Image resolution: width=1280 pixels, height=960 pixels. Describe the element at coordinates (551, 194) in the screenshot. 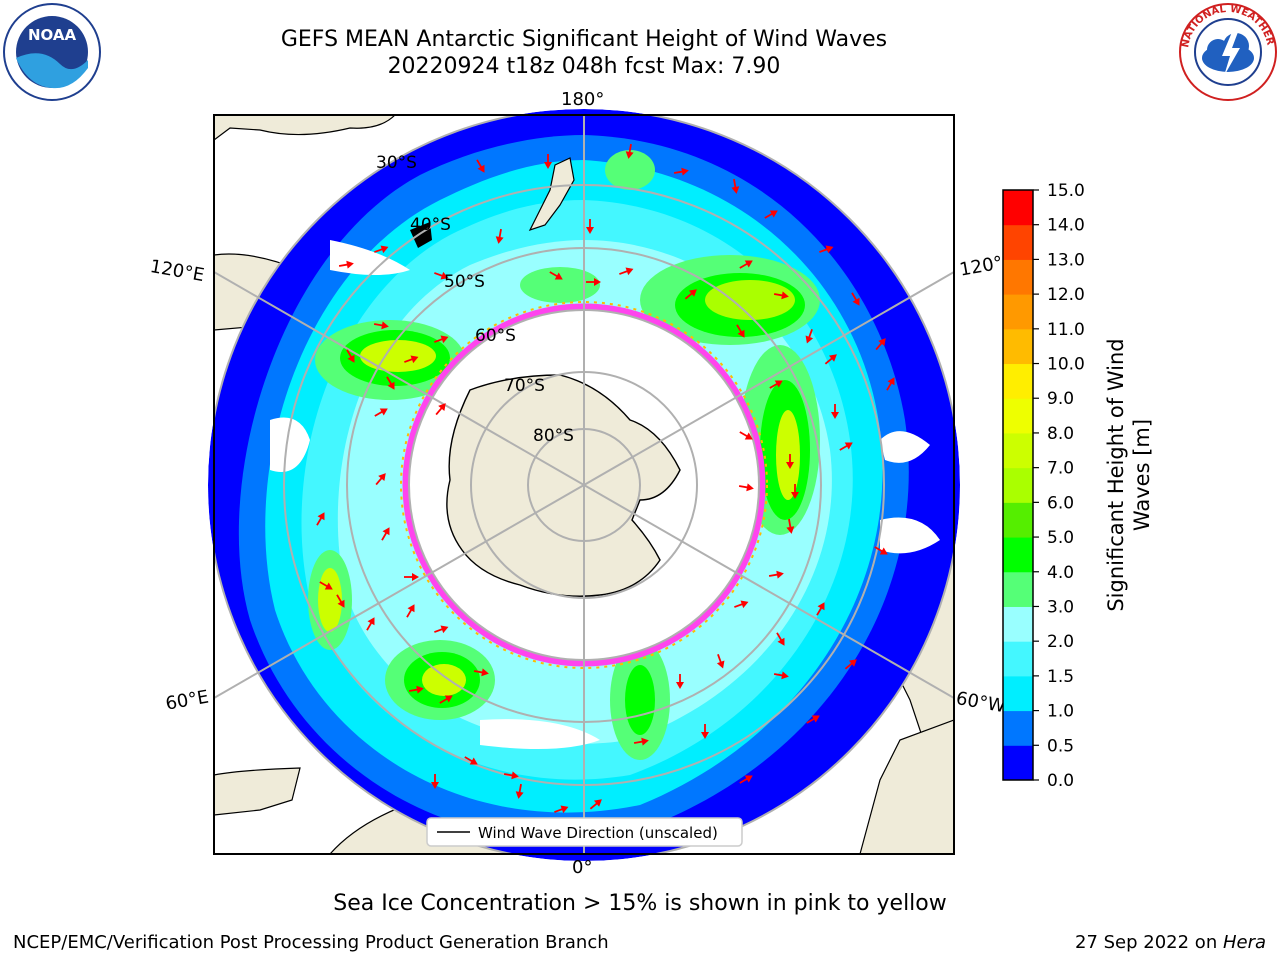

I see `land-new-zealand` at that location.